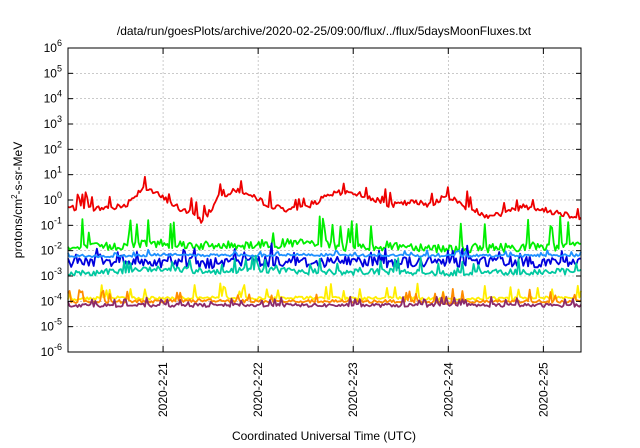 The height and width of the screenshot is (448, 640). What do you see at coordinates (51, 223) in the screenshot?
I see `y-tick-label: 10⁻¹` at bounding box center [51, 223].